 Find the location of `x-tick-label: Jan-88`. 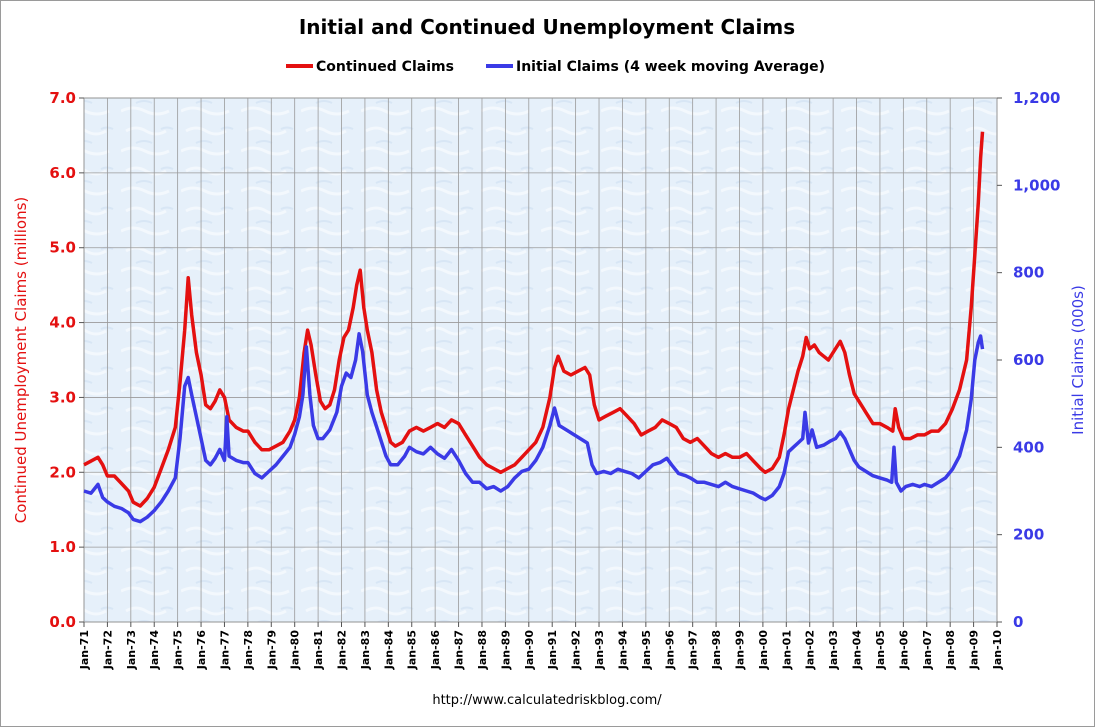

x-tick-label: Jan-88 is located at coordinates (482, 650).